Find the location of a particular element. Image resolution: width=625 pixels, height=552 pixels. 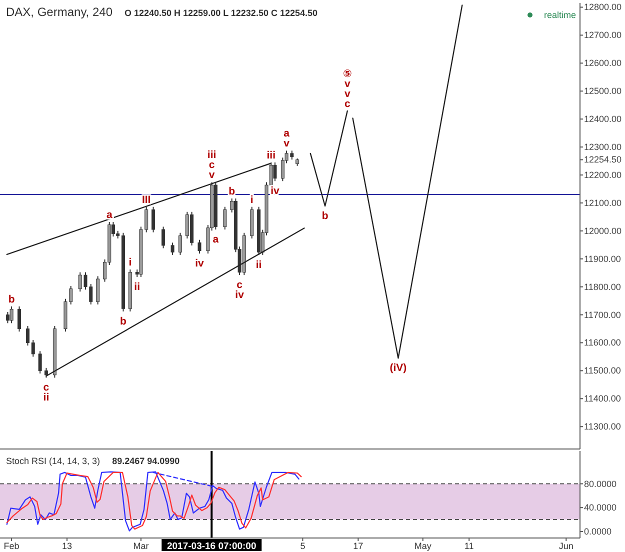

y-tick-label: 12500.00 is located at coordinates (603, 91).